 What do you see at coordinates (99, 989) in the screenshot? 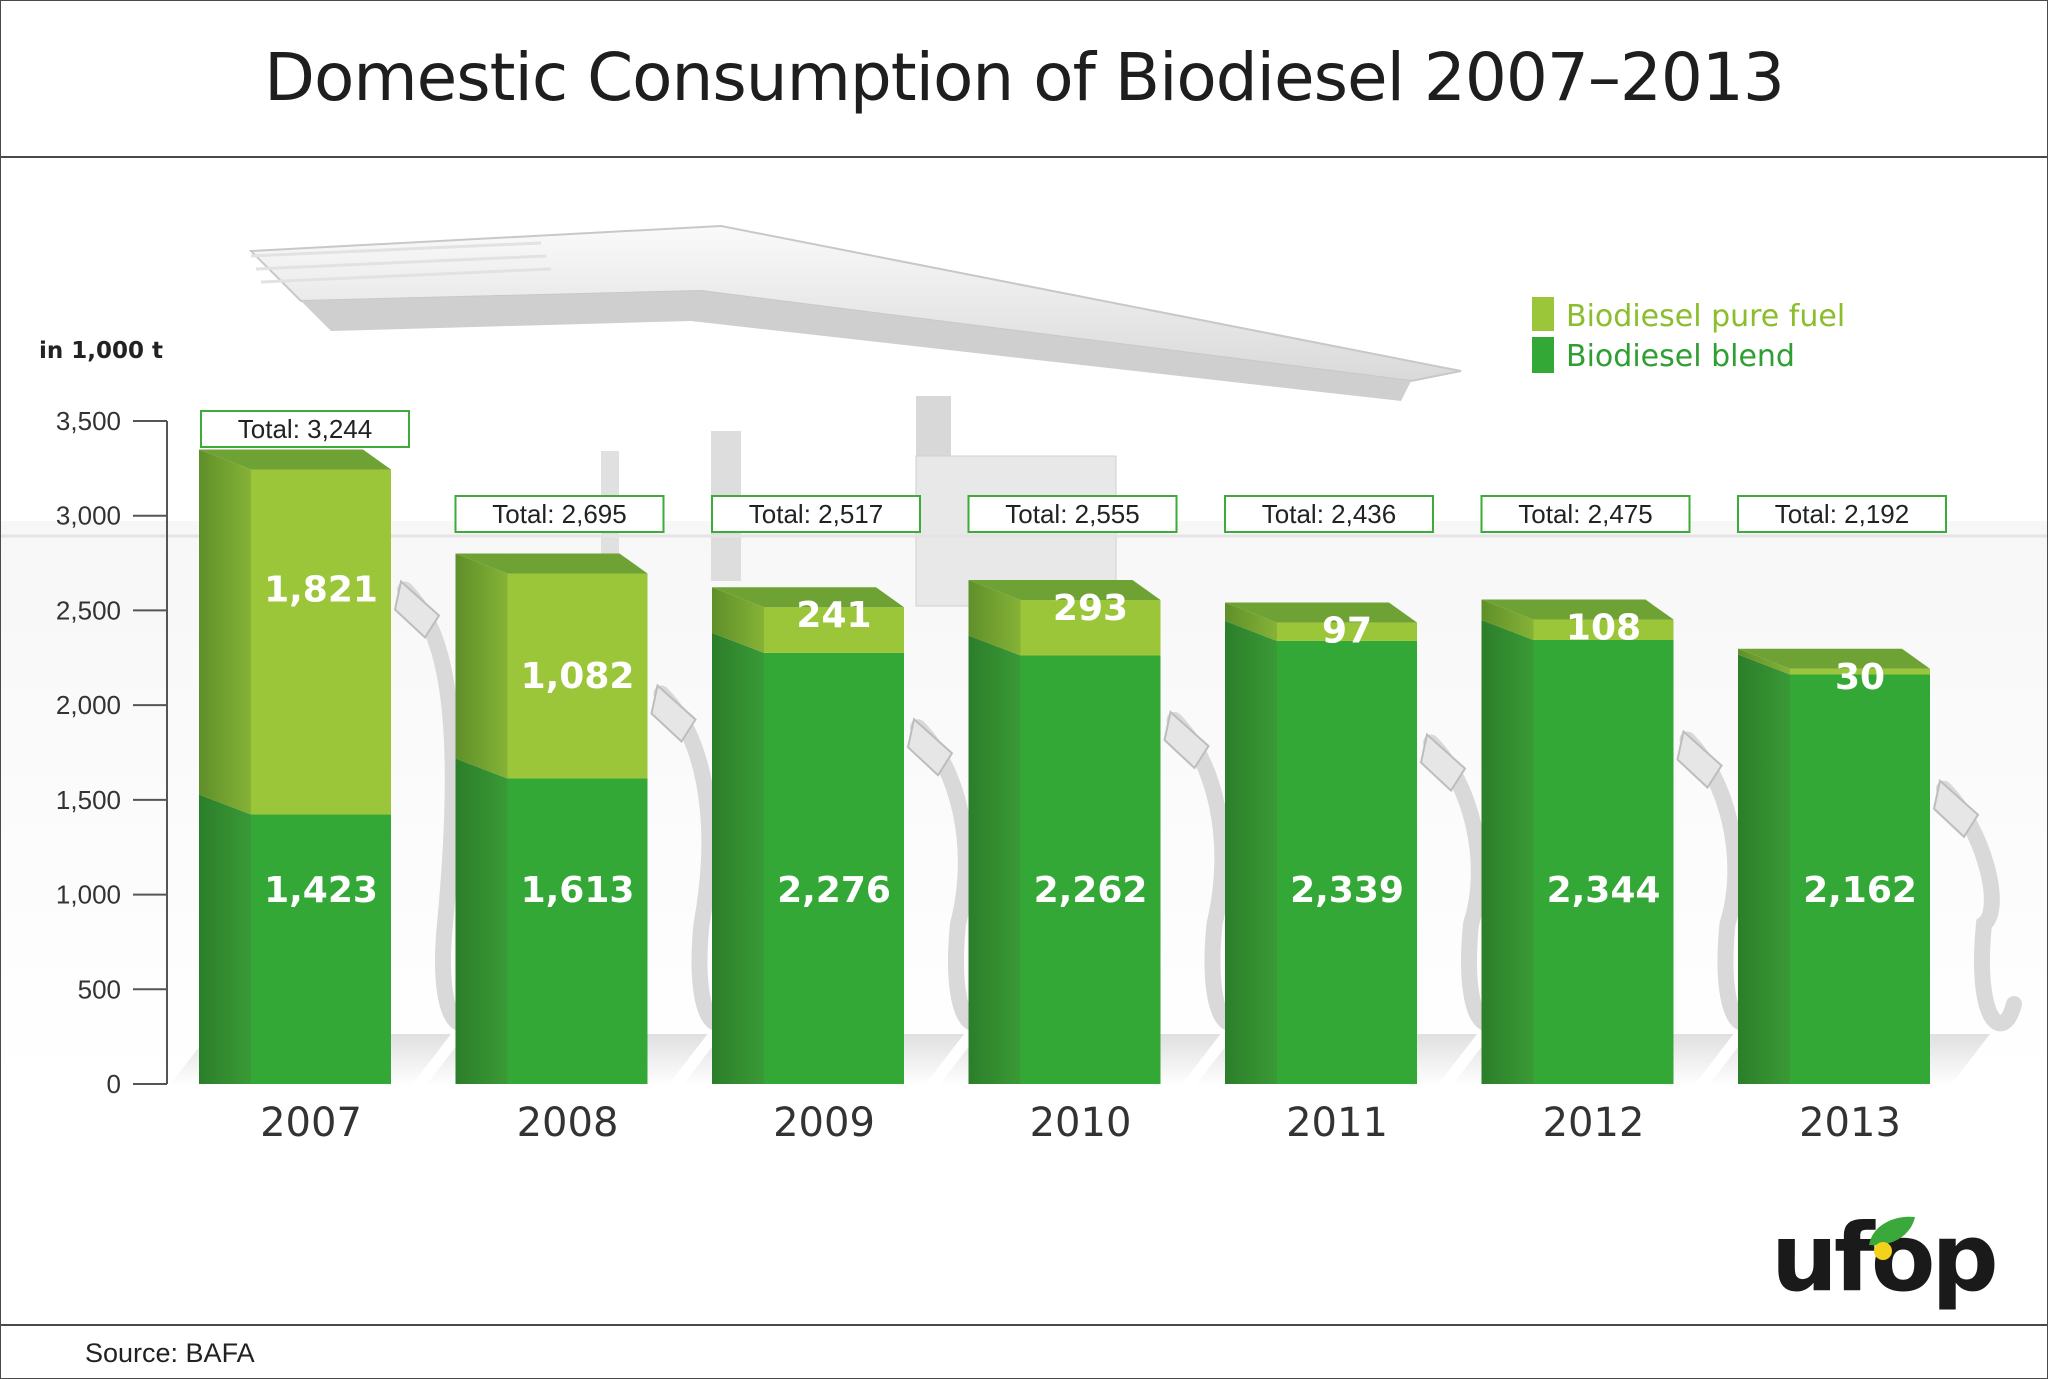
I see `y-tick-label: 500` at bounding box center [99, 989].